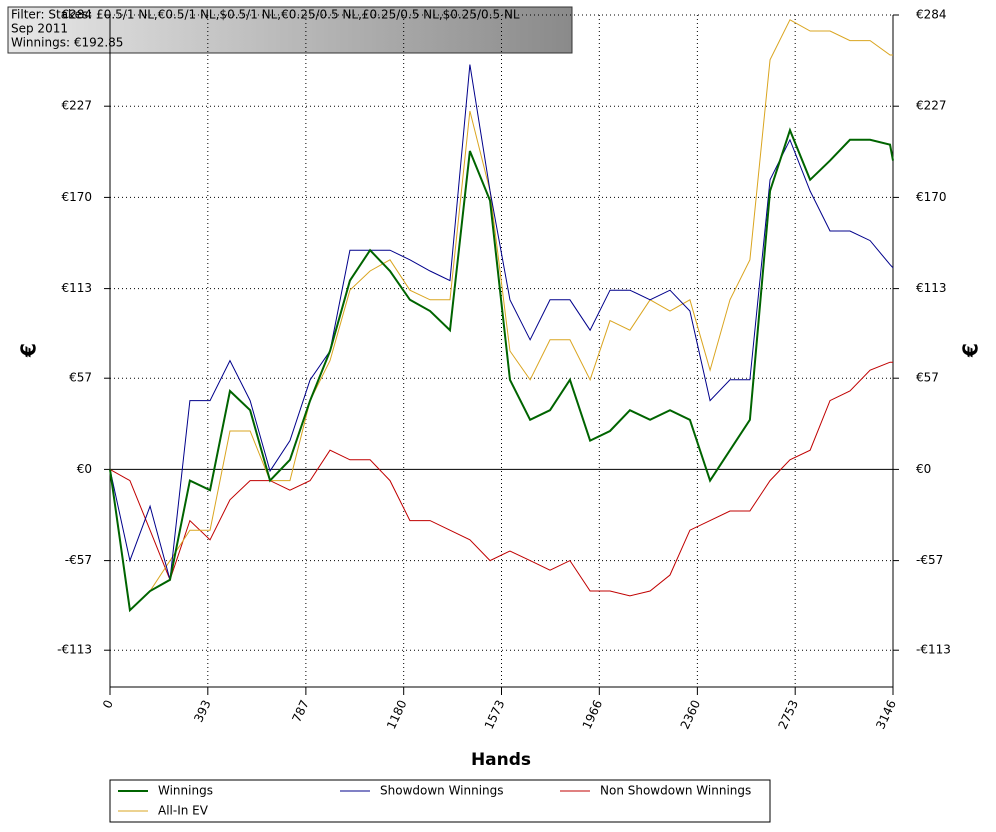  What do you see at coordinates (202, 711) in the screenshot?
I see `x-tick-label: 393` at bounding box center [202, 711].